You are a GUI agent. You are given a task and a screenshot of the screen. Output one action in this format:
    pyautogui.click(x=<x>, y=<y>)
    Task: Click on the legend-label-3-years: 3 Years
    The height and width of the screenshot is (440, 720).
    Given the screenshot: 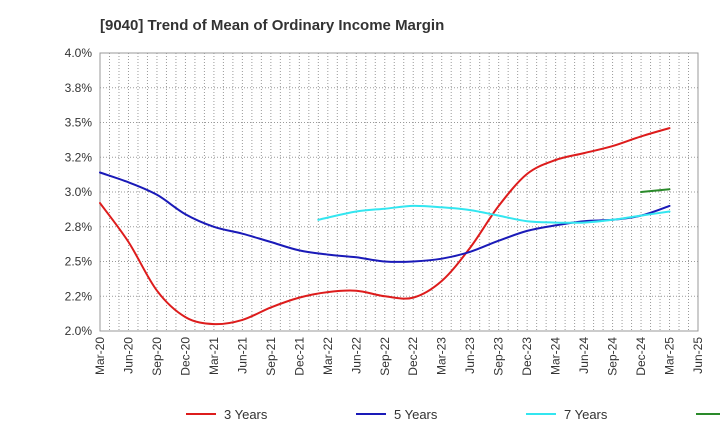 What is the action you would take?
    pyautogui.click(x=246, y=414)
    